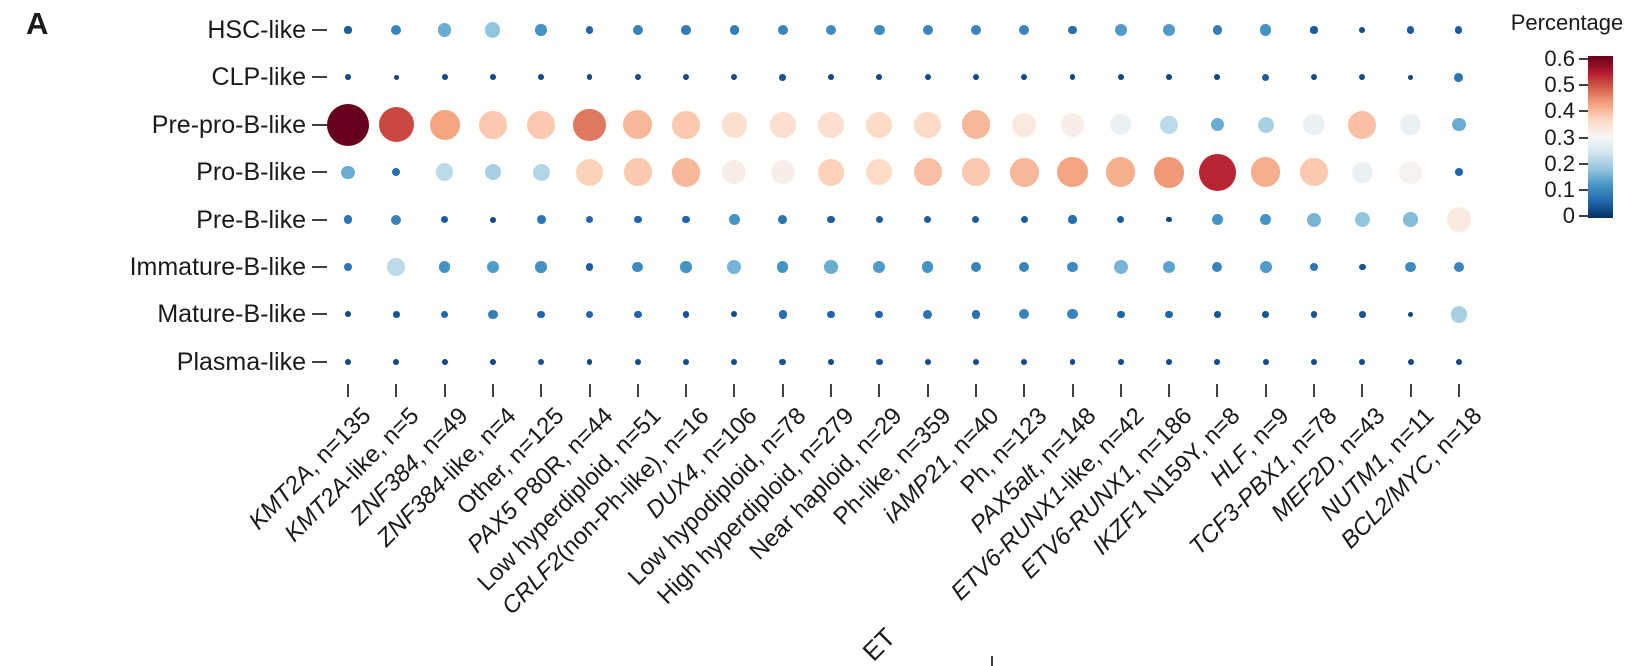  Describe the element at coordinates (241, 361) in the screenshot. I see `row-label-plasma-like: Plasma-like` at that location.